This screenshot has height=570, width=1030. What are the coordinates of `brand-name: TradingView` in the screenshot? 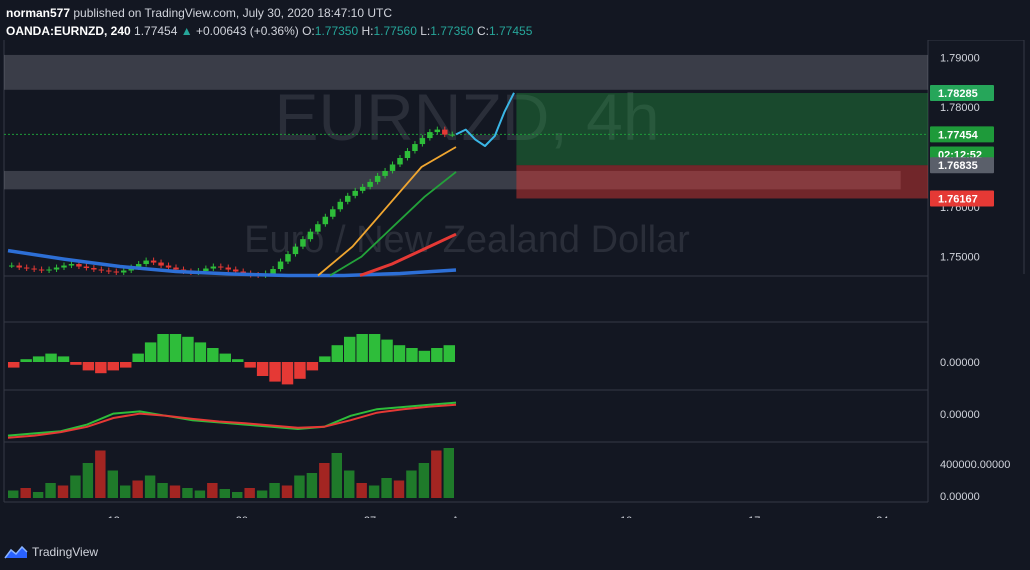 It's located at (65, 552).